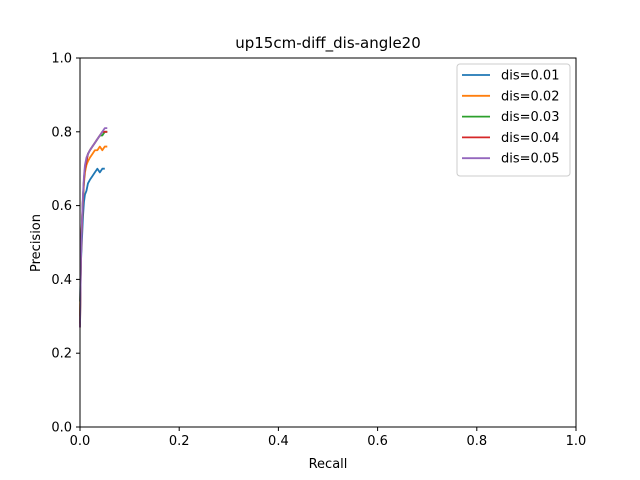 This screenshot has height=480, width=640. What do you see at coordinates (530, 138) in the screenshot?
I see `legend-label: dis=0.04` at bounding box center [530, 138].